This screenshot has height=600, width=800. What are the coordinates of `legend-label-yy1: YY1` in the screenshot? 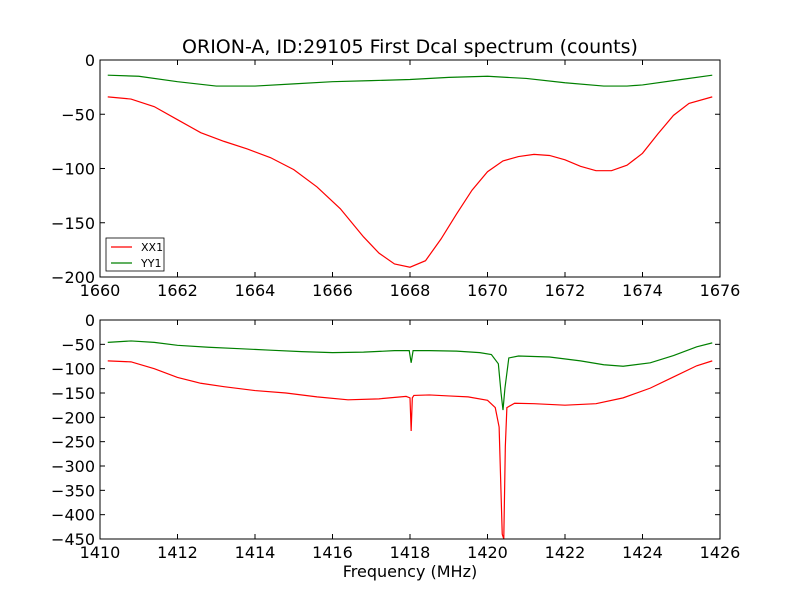 It's located at (150, 263).